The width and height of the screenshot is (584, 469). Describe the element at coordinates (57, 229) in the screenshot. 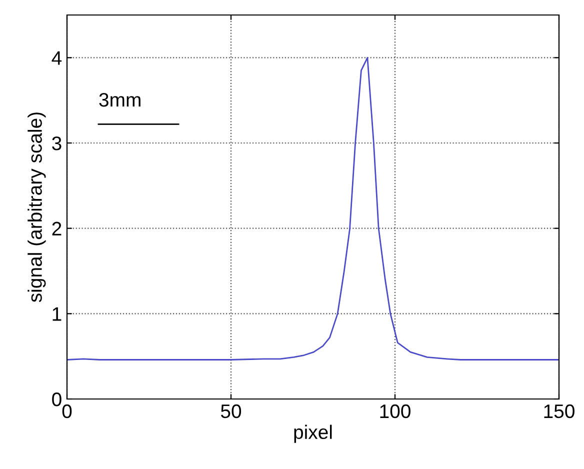

I see `y-tick-label: 2` at that location.